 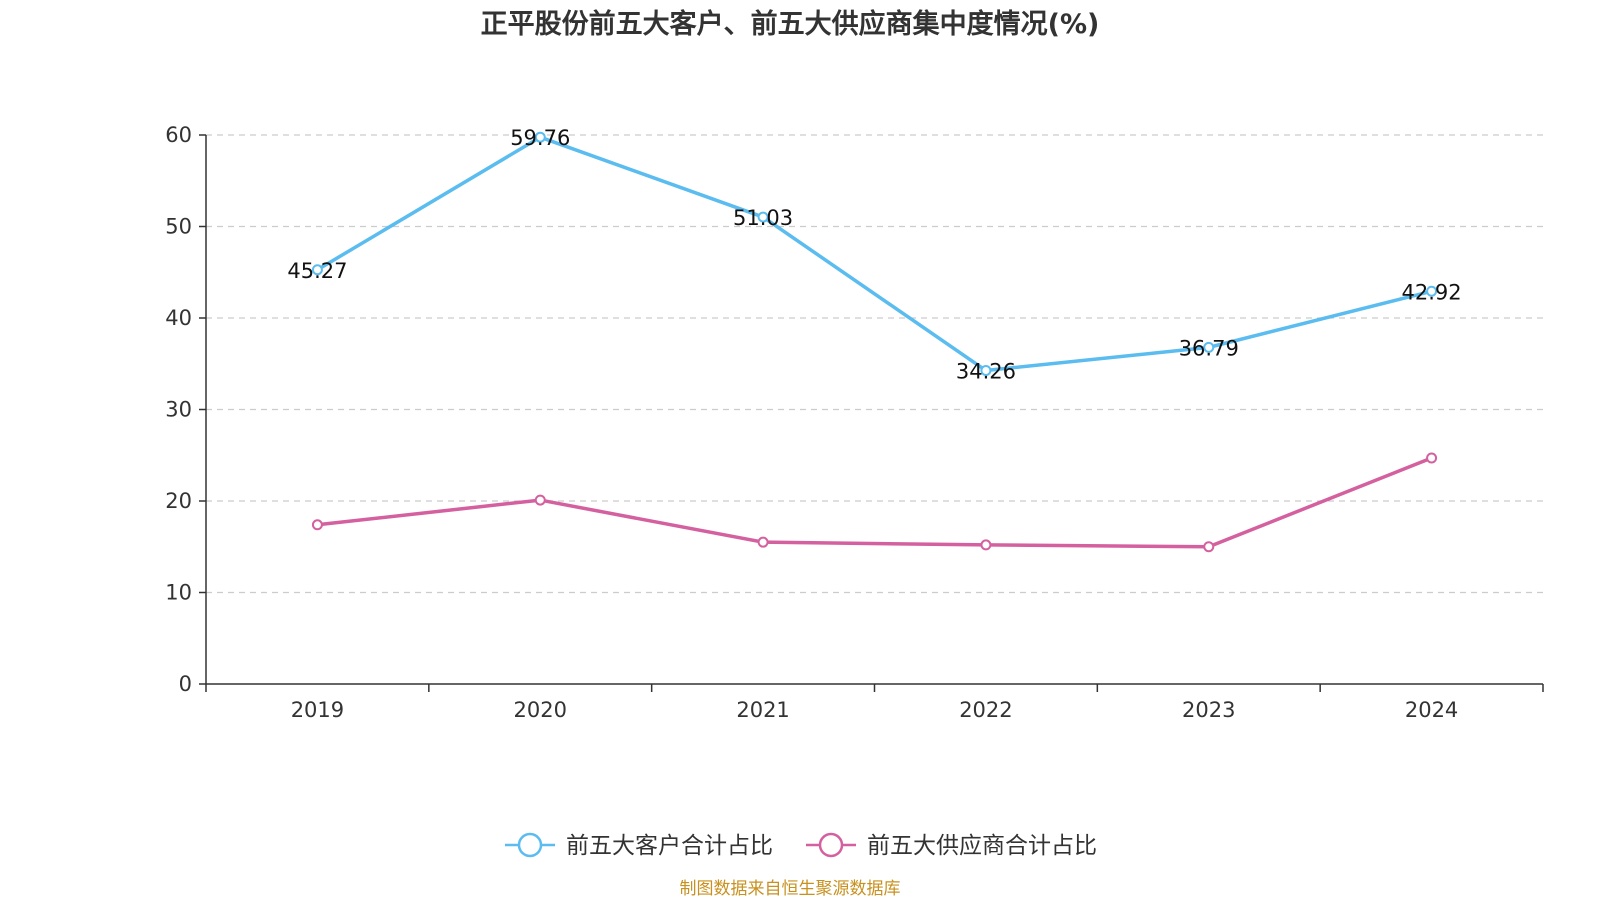 I want to click on y-tick-label: 20, so click(x=178, y=501).